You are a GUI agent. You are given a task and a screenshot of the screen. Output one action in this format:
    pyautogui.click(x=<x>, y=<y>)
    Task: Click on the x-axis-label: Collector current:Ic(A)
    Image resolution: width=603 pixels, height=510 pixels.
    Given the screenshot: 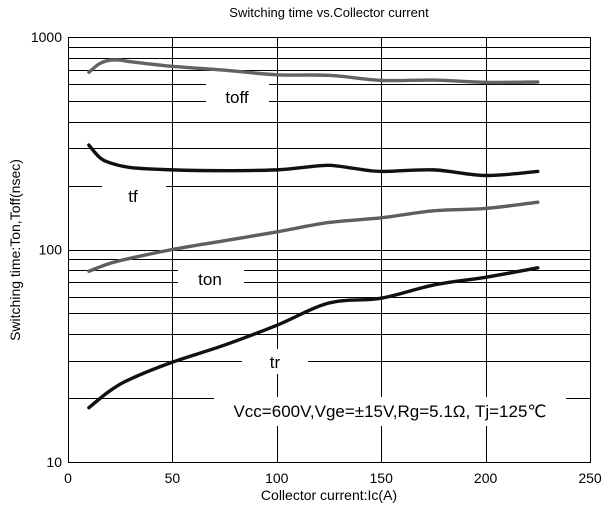 What is the action you would take?
    pyautogui.click(x=329, y=495)
    